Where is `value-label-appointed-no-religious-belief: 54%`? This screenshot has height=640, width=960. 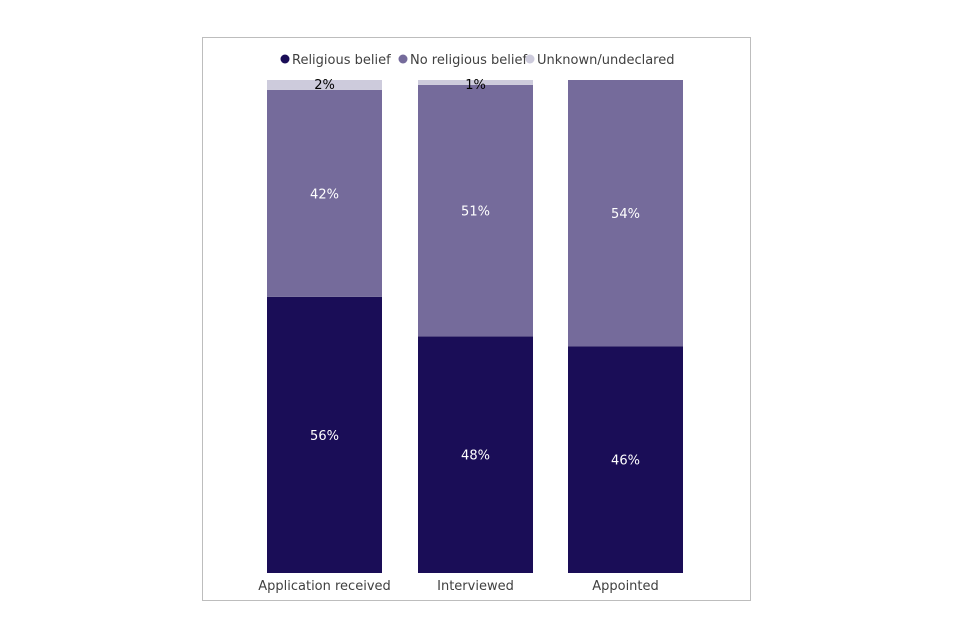
value-label-appointed-no-religious-belief: 54% is located at coordinates (625, 214).